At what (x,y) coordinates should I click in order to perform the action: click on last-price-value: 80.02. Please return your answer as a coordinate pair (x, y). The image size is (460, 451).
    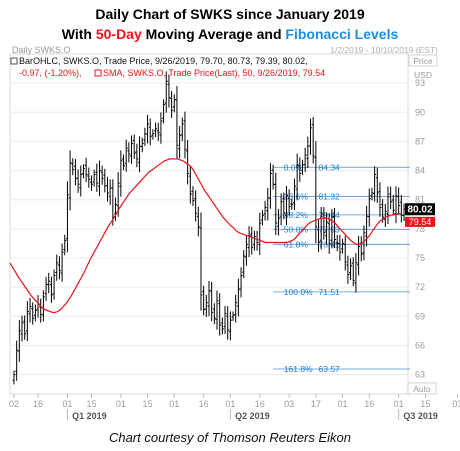
    Looking at the image, I should click on (419, 210).